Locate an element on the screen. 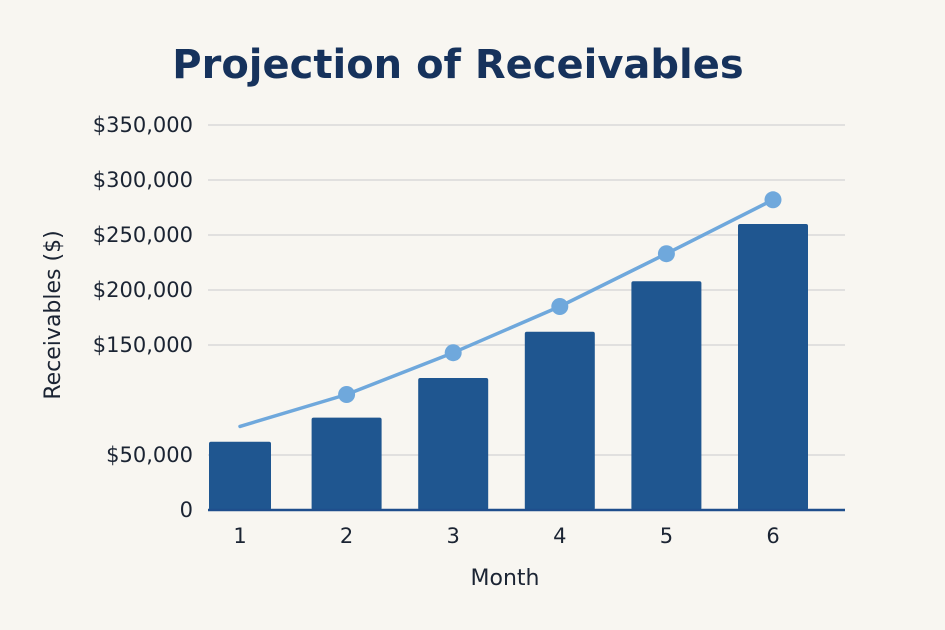 This screenshot has width=945, height=630. x-axis-title: Month is located at coordinates (505, 578).